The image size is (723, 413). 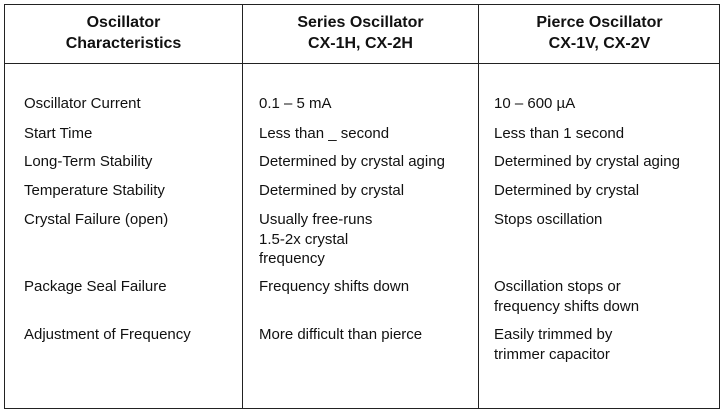 I want to click on cell-series-value: Frequency shifts down, so click(x=334, y=286).